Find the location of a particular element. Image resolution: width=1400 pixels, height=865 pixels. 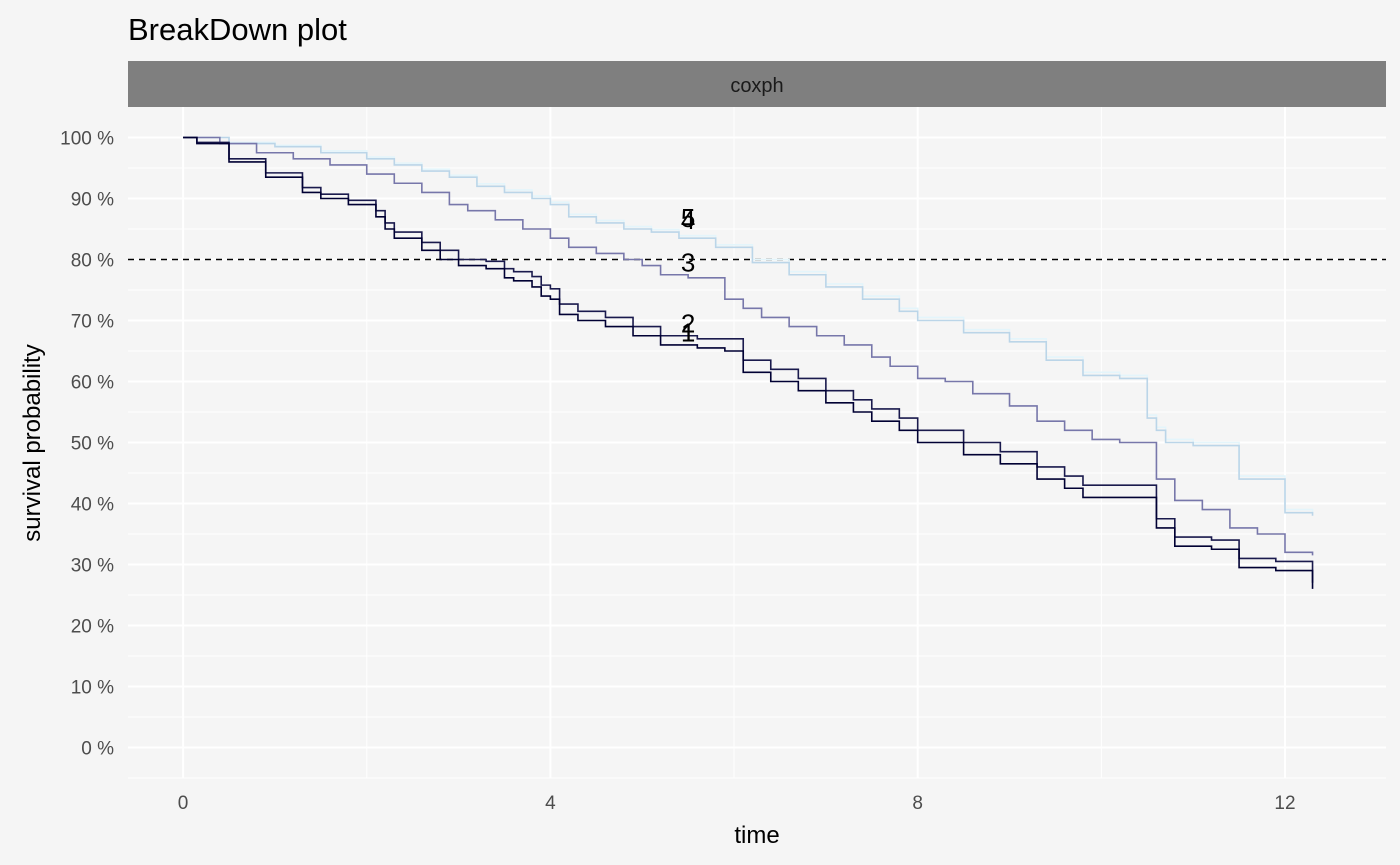

y-tick-label: 10 % is located at coordinates (92, 688).